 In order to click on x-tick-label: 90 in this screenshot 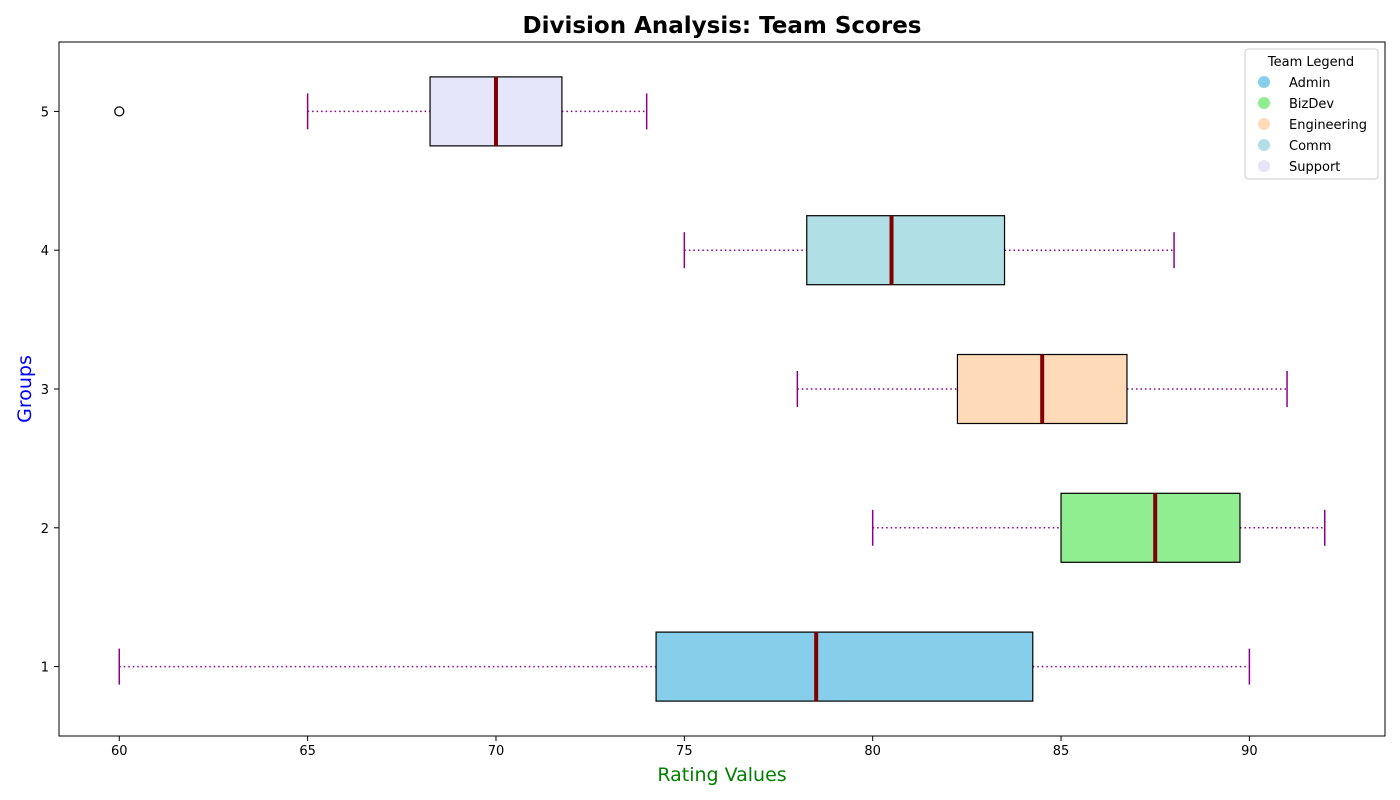, I will do `click(1249, 751)`.